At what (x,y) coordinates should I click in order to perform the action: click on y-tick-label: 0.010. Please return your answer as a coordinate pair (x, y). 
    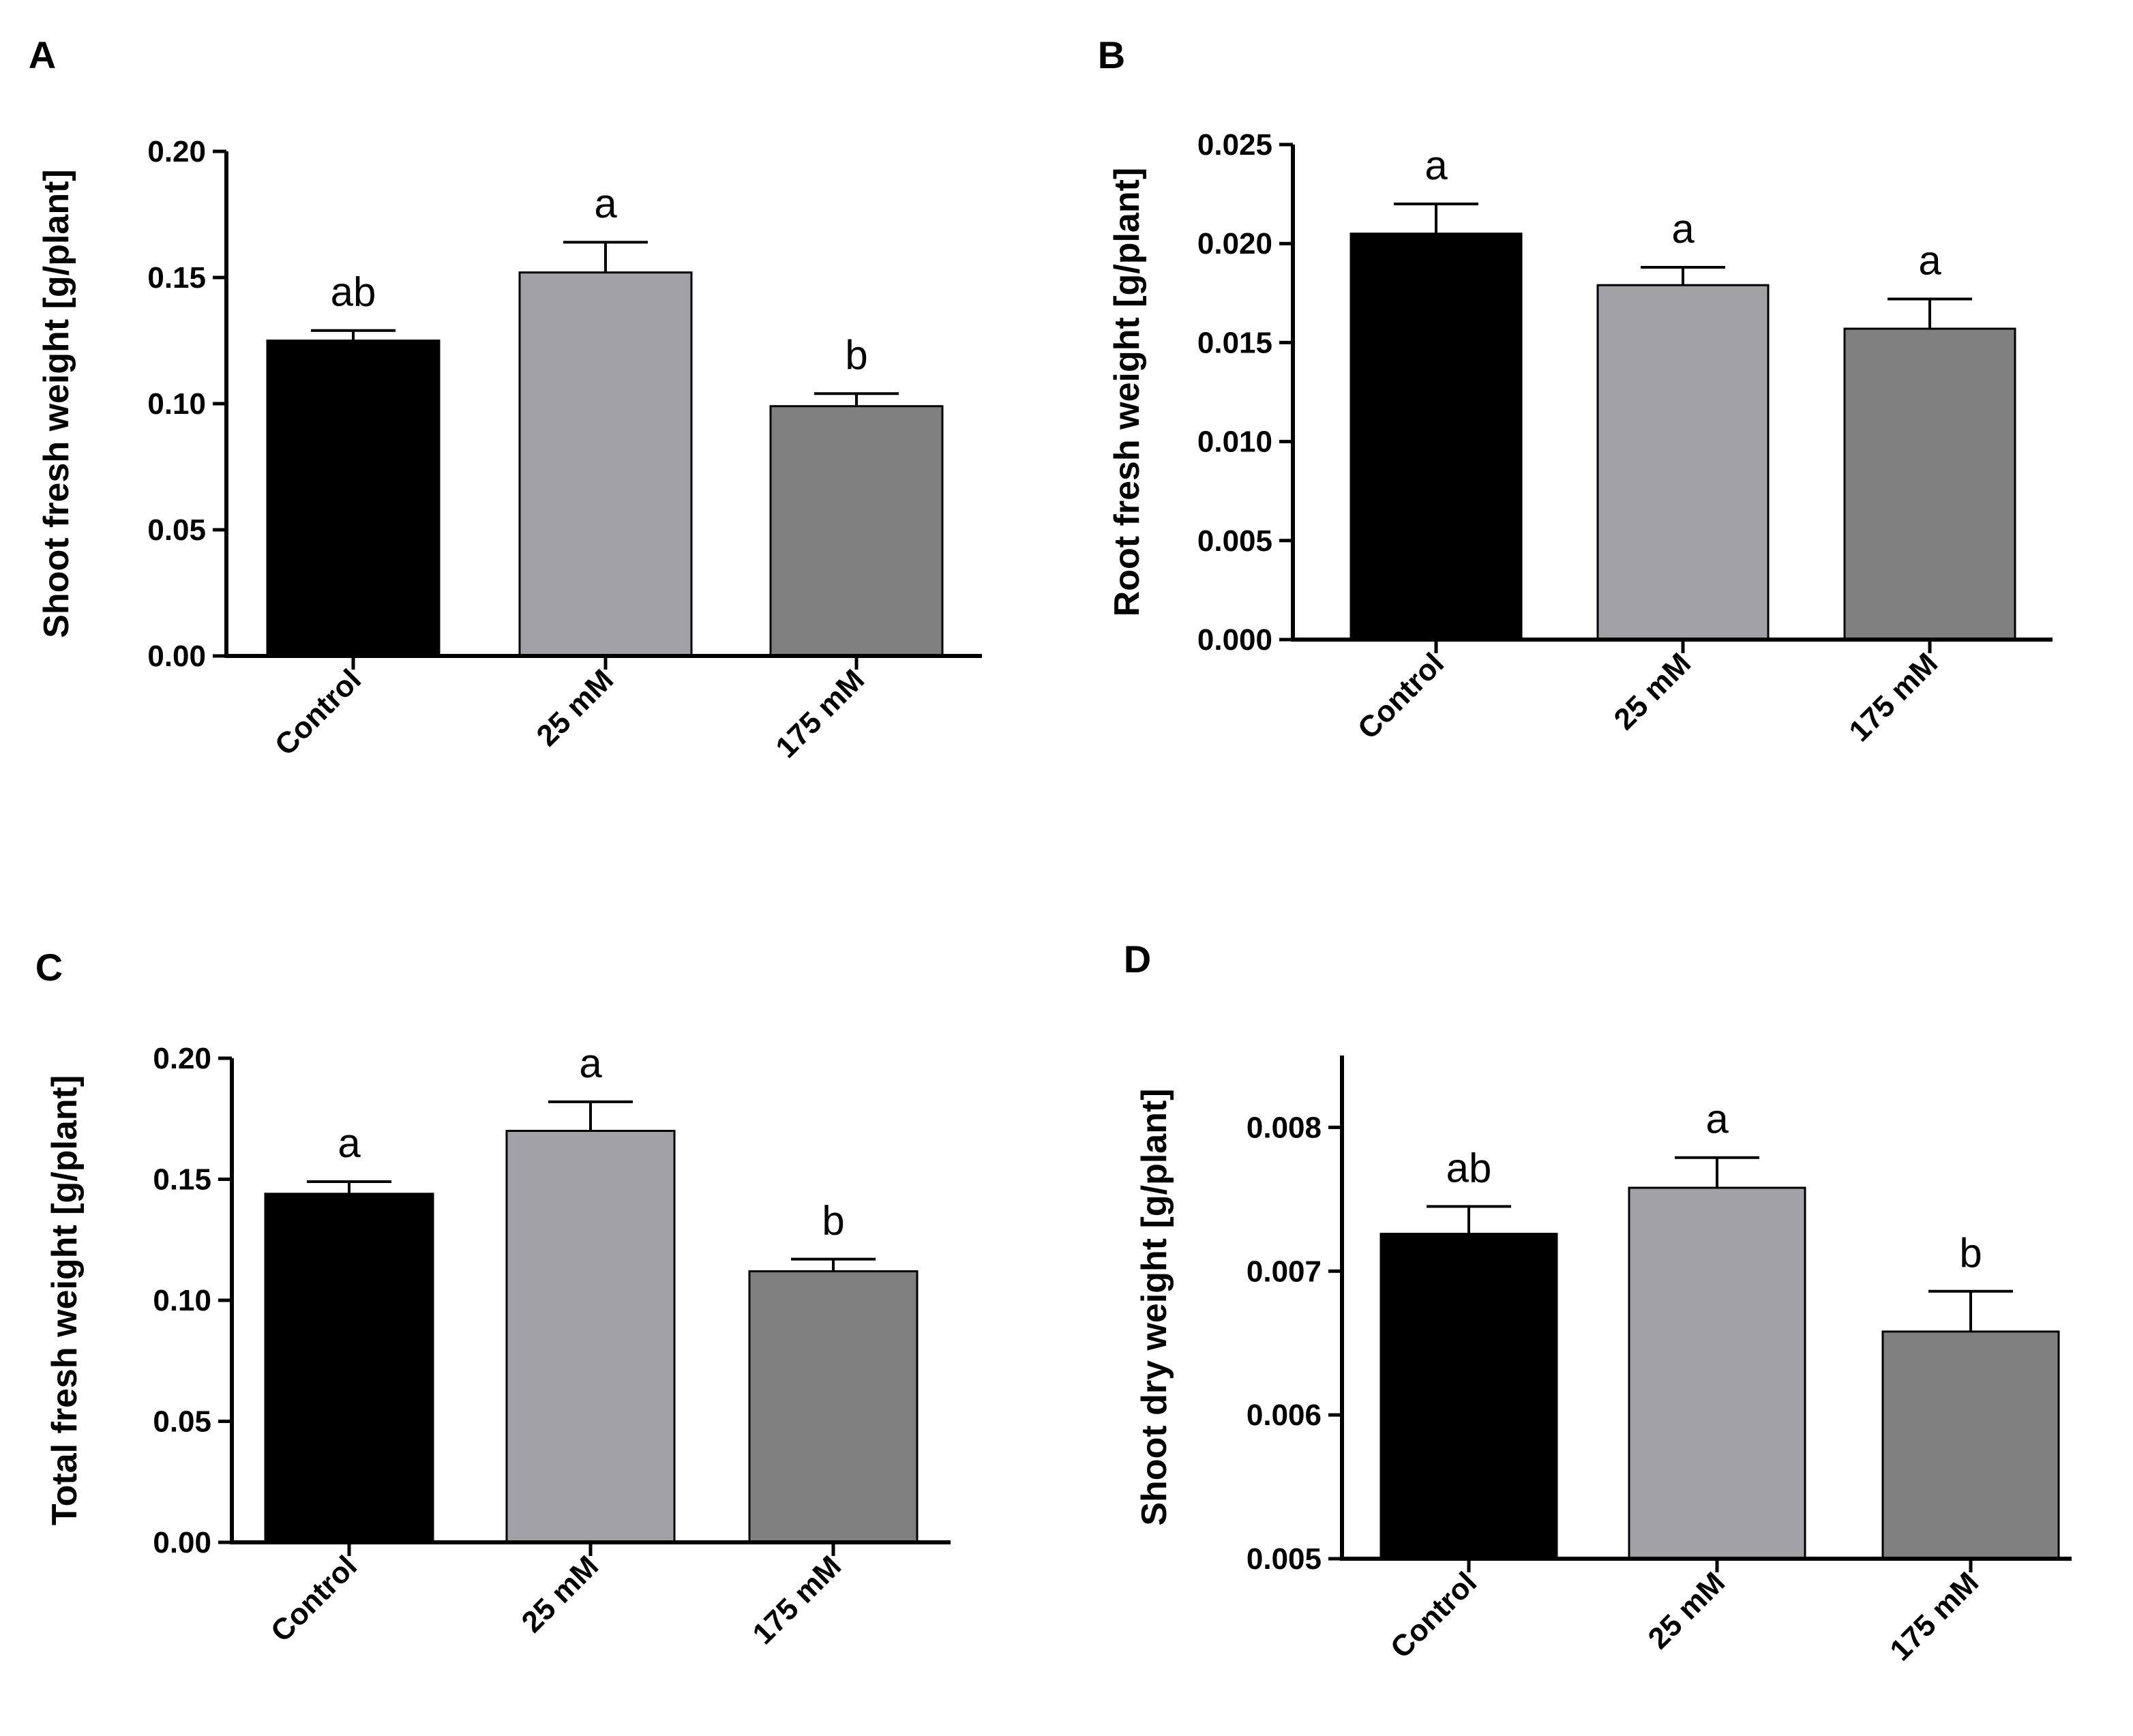
    Looking at the image, I should click on (1234, 442).